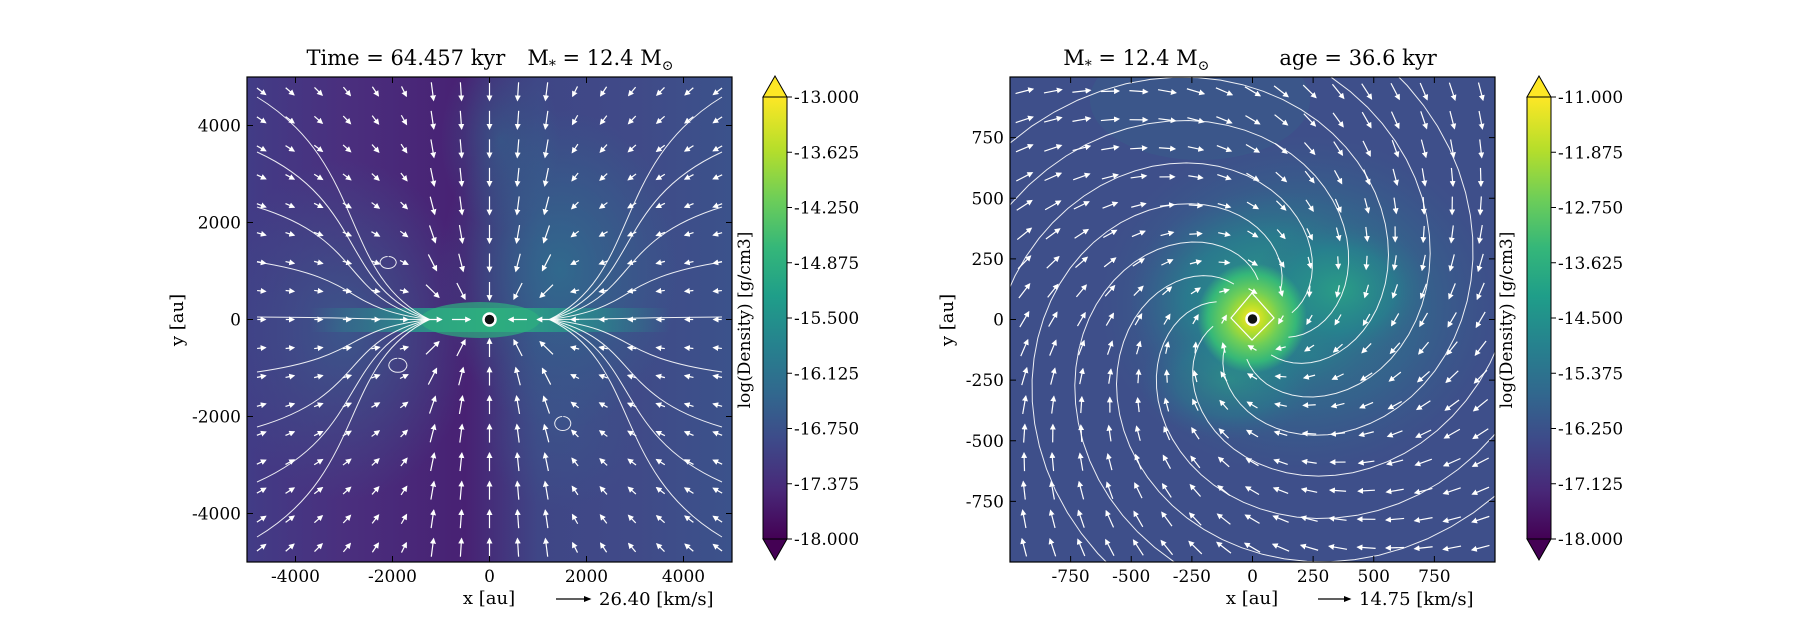 Image resolution: width=1800 pixels, height=630 pixels. Describe the element at coordinates (826, 153) in the screenshot. I see `colorbar-tick-label: -13.625` at that location.